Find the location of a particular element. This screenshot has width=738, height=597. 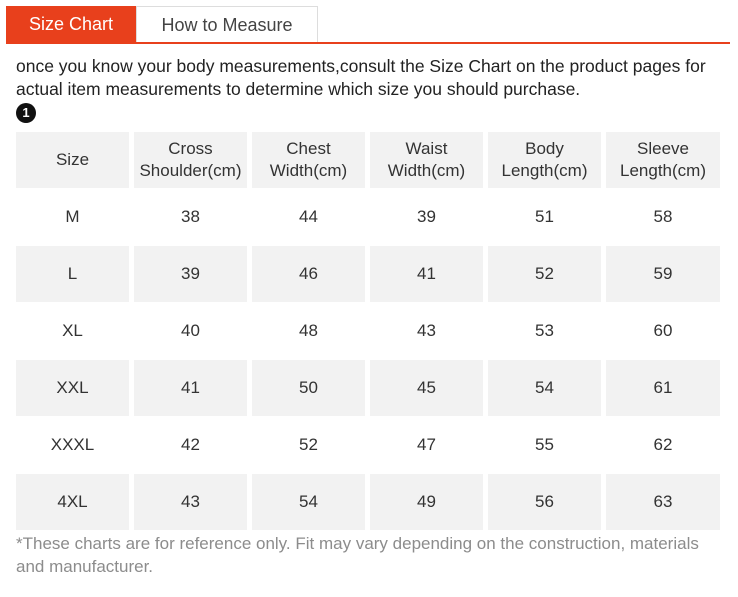

header-label: Size is located at coordinates (72, 159).